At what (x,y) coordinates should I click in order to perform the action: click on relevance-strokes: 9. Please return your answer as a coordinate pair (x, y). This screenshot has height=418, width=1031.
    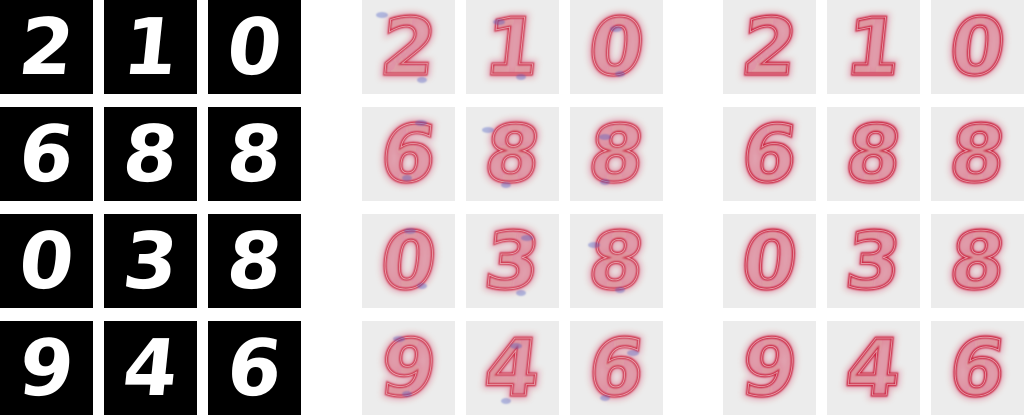
    Looking at the image, I should click on (409, 368).